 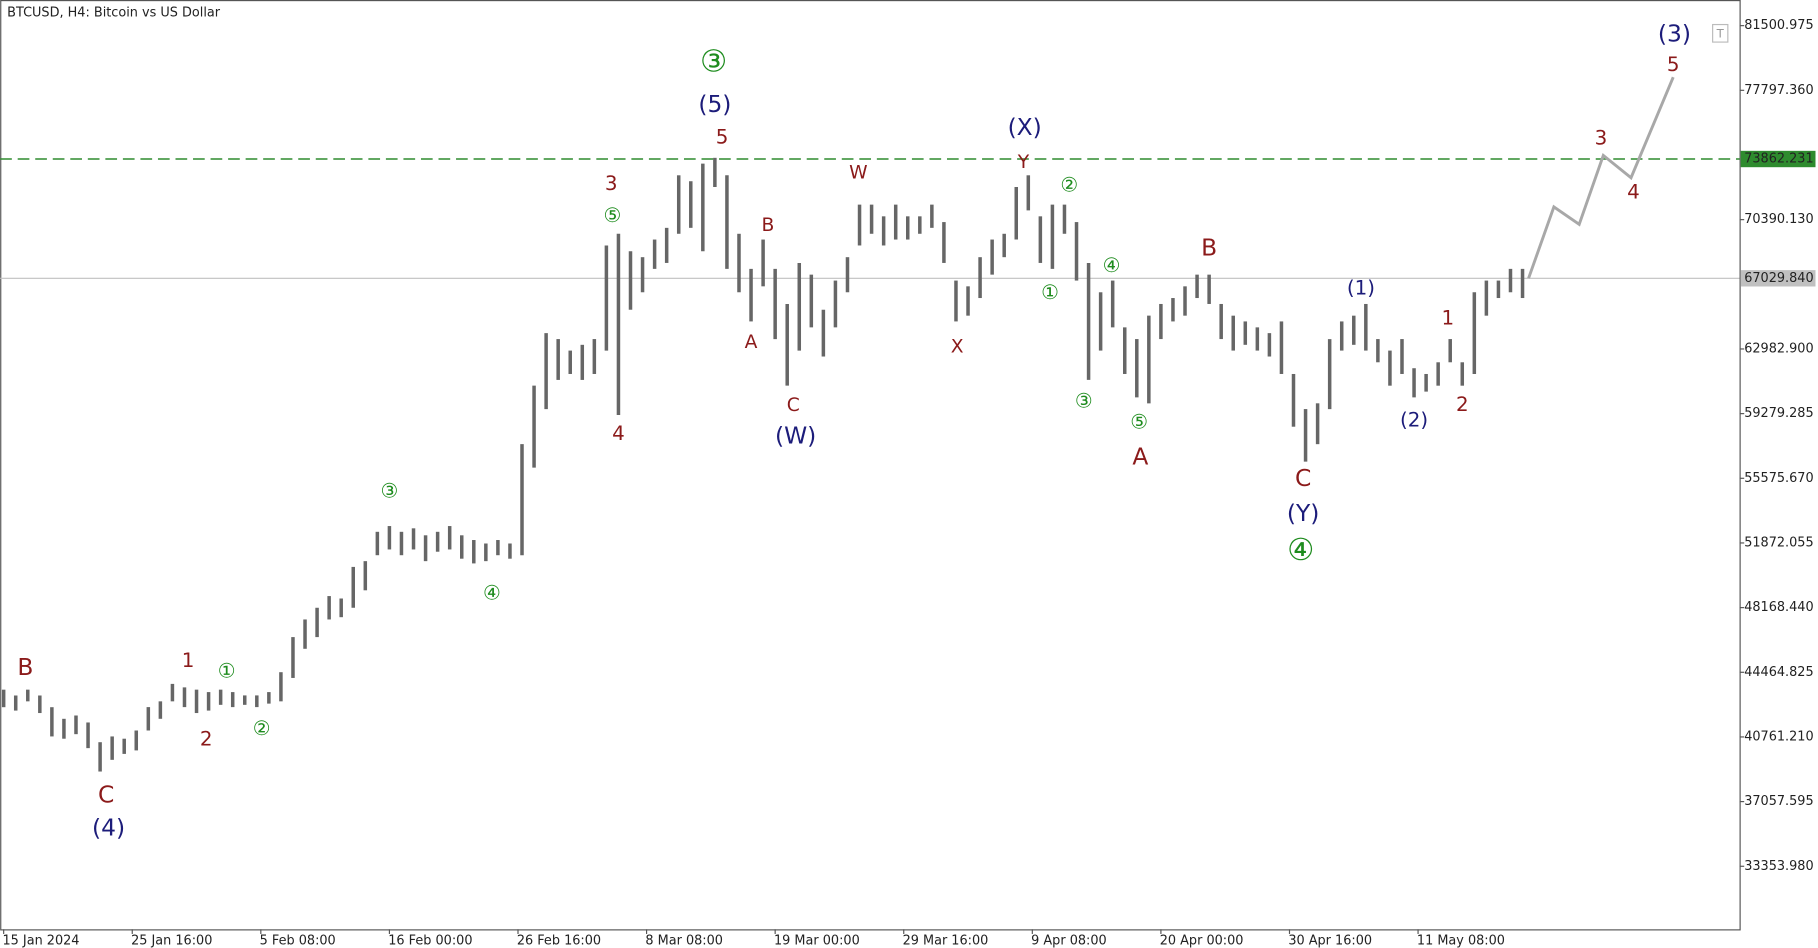 I want to click on x-tick-label: 9 Apr 08:00, so click(x=1069, y=940).